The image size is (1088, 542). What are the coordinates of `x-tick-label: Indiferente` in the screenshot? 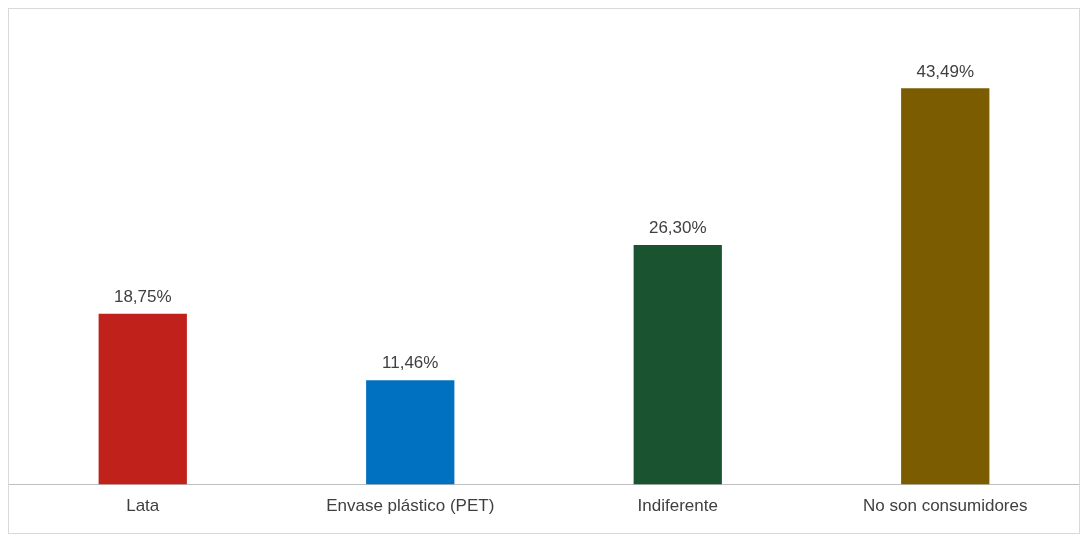 It's located at (677, 506).